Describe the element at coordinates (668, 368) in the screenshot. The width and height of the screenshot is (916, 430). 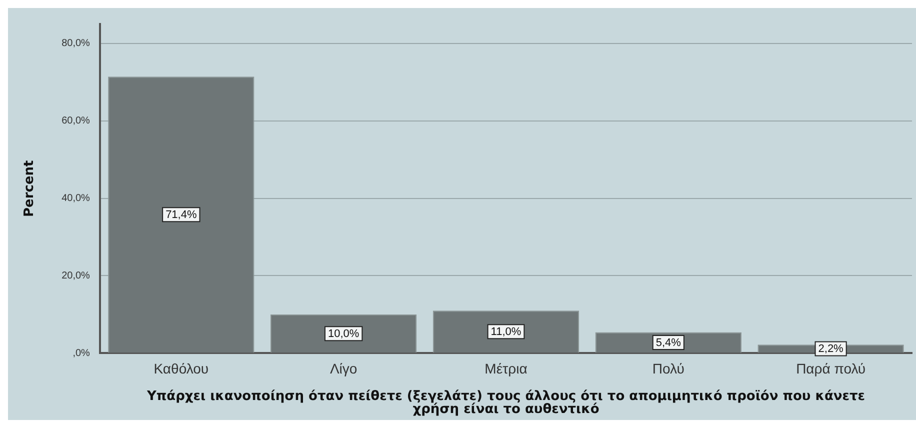
I see `x-tick-label: Πολύ` at that location.